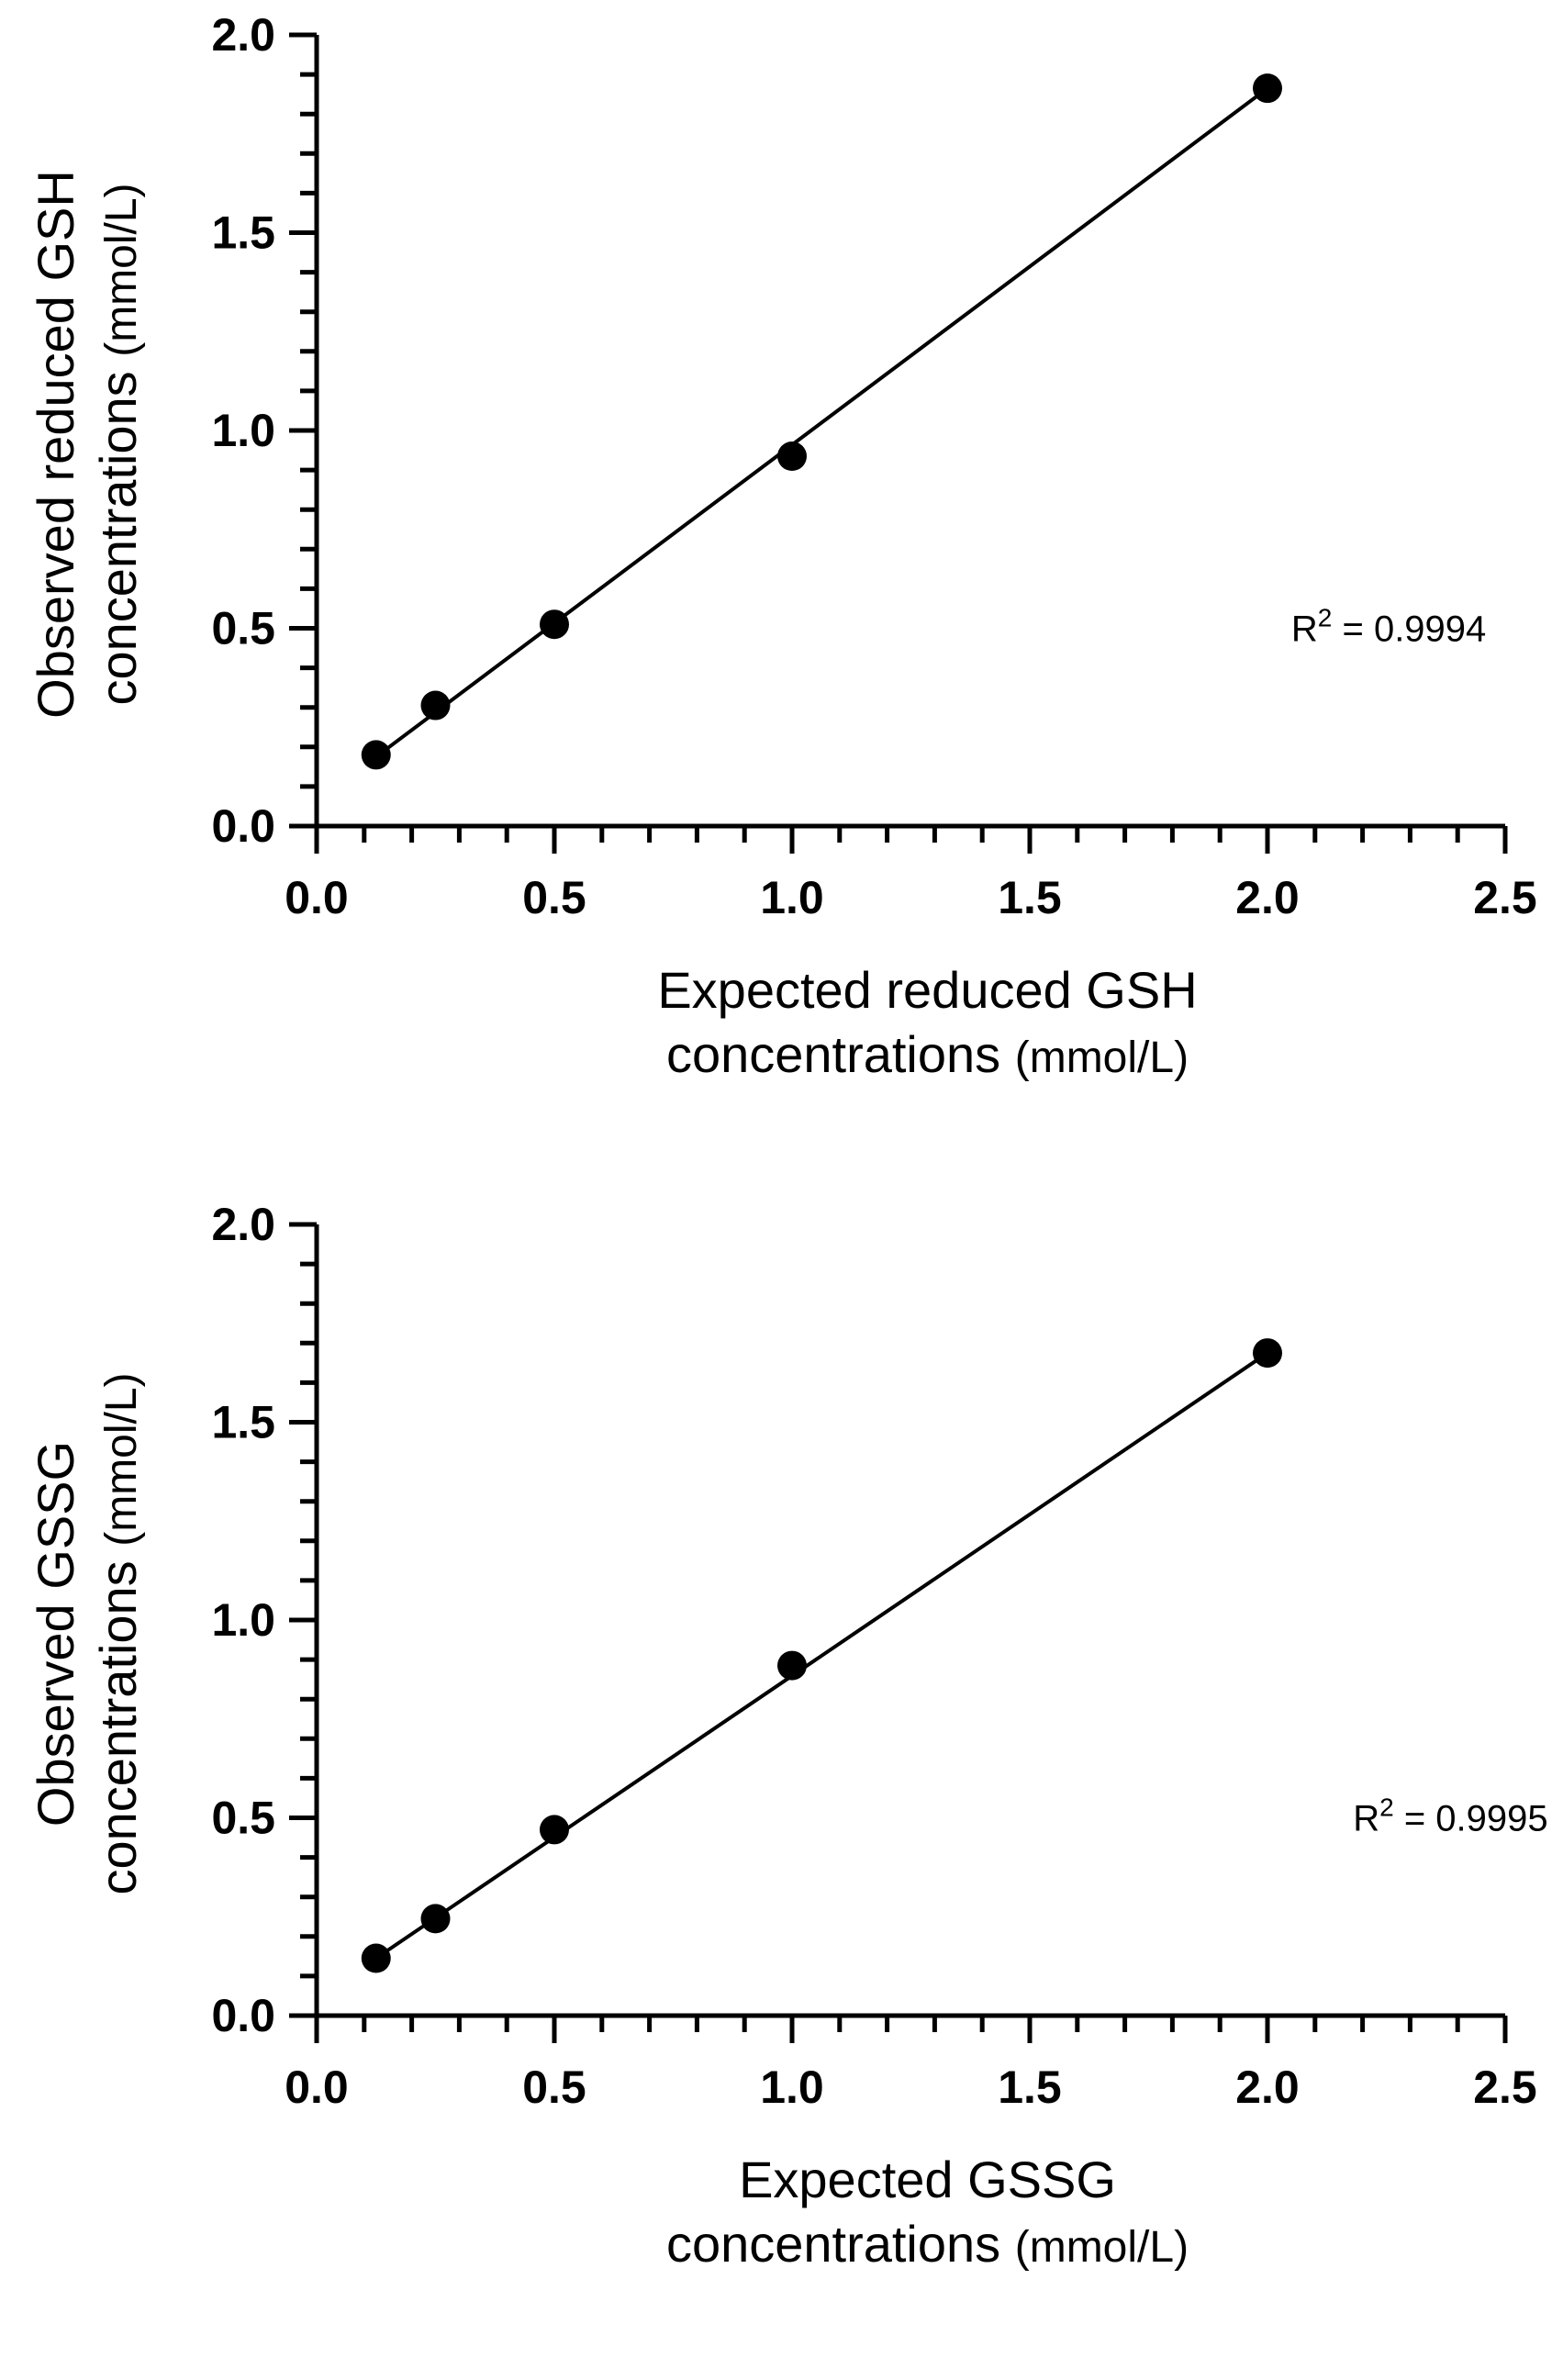 The image size is (1563, 2380). What do you see at coordinates (87, 1633) in the screenshot?
I see `y-axis-label-group: Observed GSSG concentrations (mmol/L)` at bounding box center [87, 1633].